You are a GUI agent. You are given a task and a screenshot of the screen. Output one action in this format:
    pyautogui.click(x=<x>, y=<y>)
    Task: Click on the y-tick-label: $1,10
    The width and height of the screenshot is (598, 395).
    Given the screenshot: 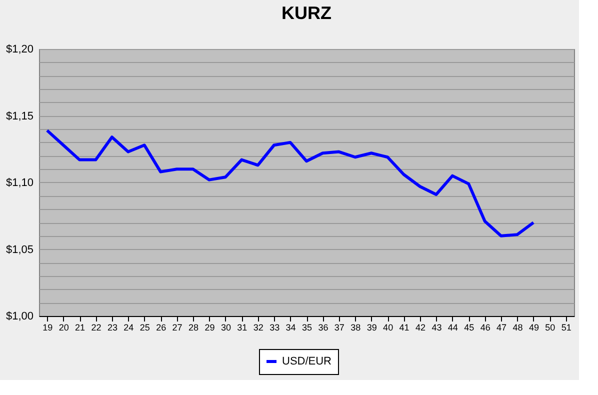 What is the action you would take?
    pyautogui.click(x=20, y=183)
    